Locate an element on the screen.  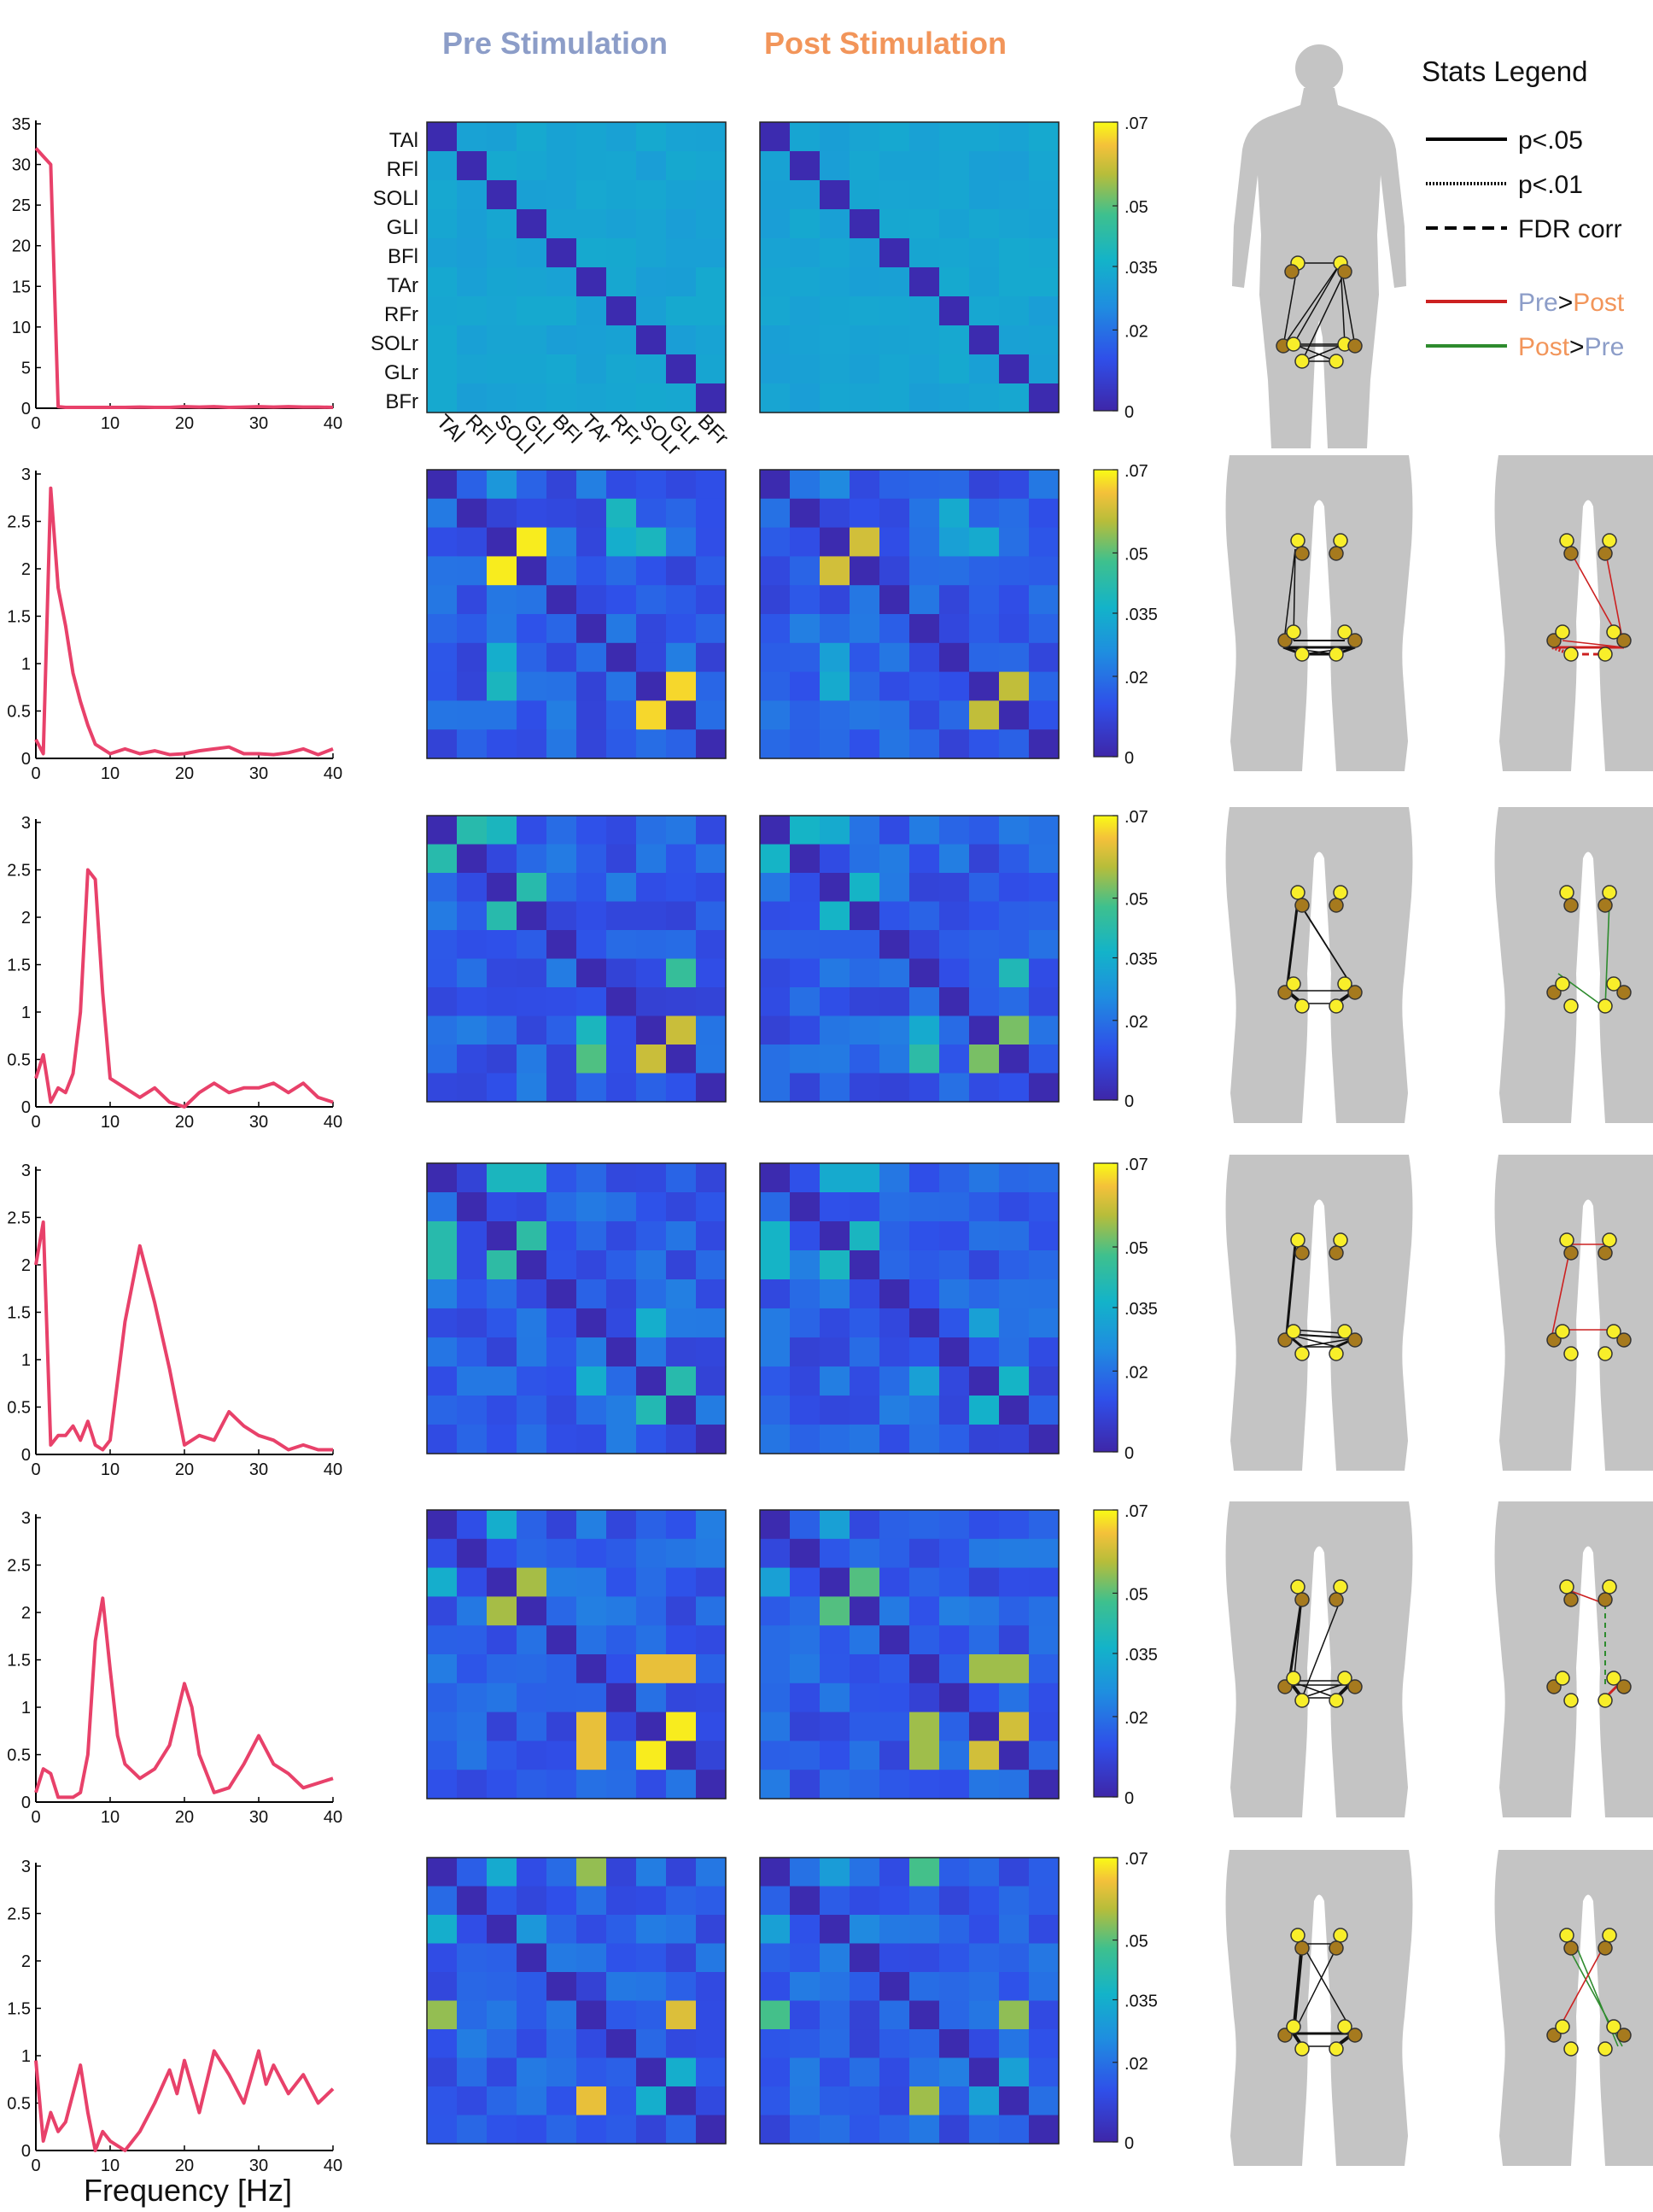
colorbar-tick-label: .02 is located at coordinates (1136, 1023).